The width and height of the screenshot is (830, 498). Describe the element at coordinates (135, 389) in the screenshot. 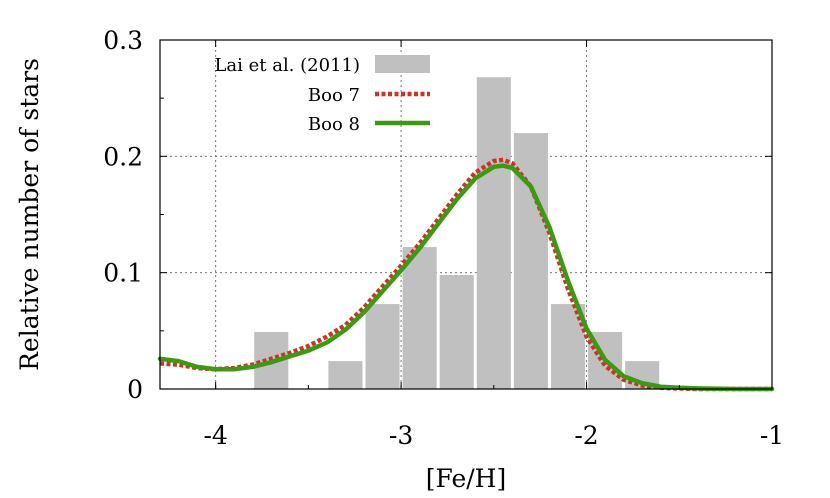

I see `y-tick-label: 0` at that location.